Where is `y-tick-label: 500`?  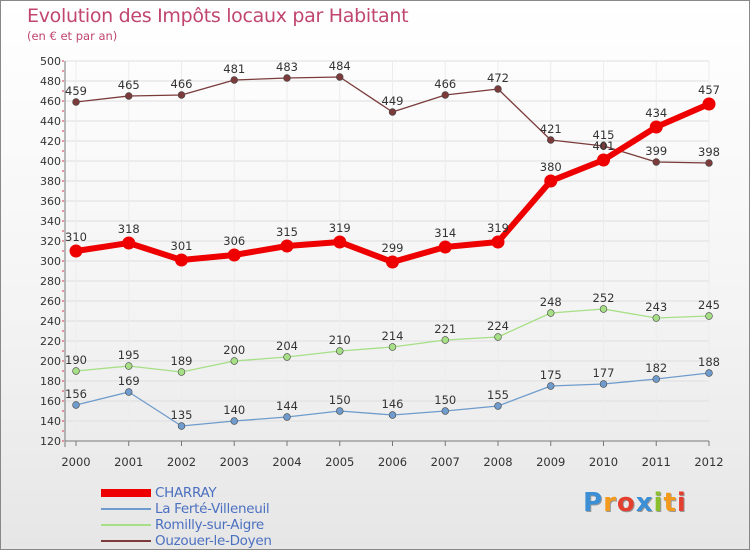 y-tick-label: 500 is located at coordinates (50, 61).